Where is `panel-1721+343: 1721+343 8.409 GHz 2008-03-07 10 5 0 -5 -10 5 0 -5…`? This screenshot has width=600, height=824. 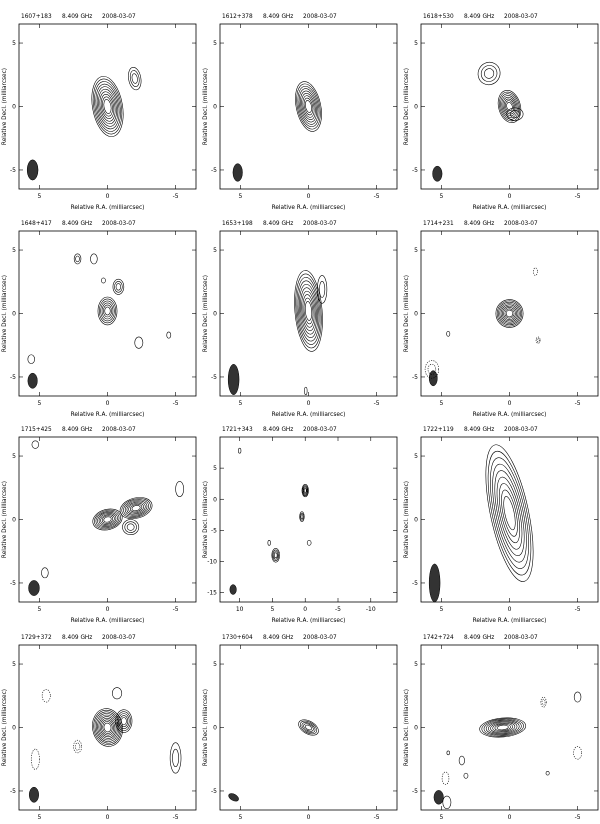 panel-1721+343: 1721+343 8.409 GHz 2008-03-07 10 5 0 -5 -10 5 0 -5… is located at coordinates (300, 525).